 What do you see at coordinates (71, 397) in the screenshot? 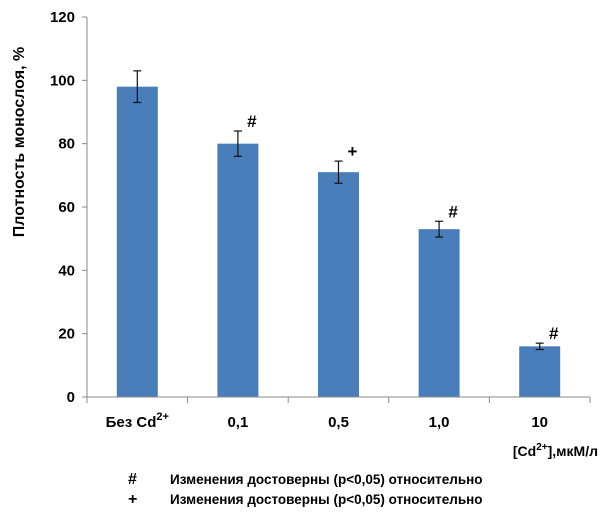
I see `y-tick-label: 0` at bounding box center [71, 397].